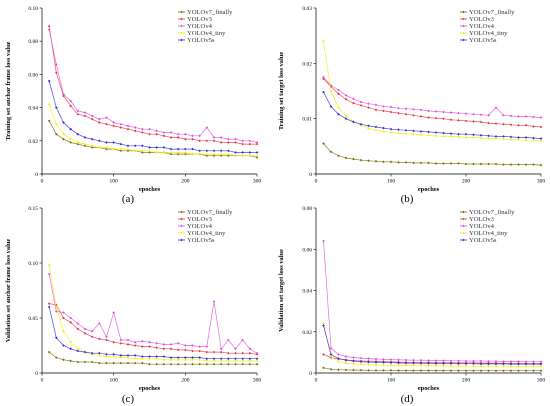 Image resolution: width=550 pixels, height=406 pixels. Describe the element at coordinates (153, 313) in the screenshot. I see `series-line-yolov4` at that location.